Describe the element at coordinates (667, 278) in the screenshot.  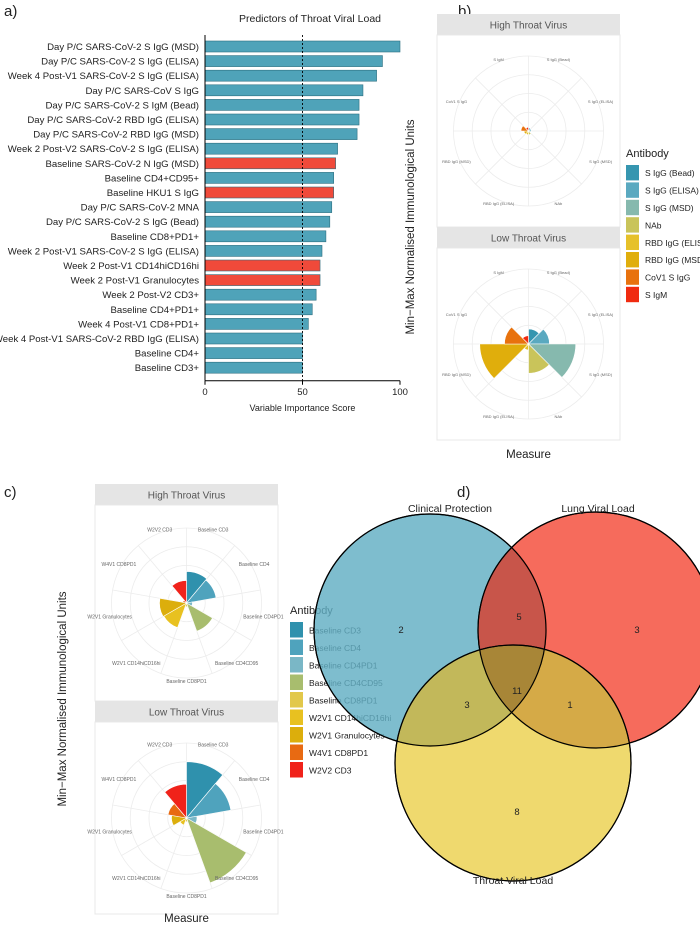
I see `legend-label: CoV1 S IgG` at that location.